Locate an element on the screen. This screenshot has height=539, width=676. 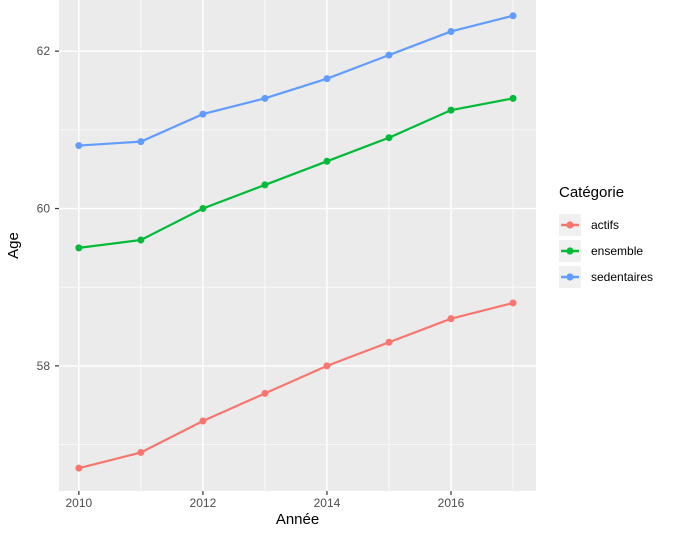
x-tick-label: 2010 is located at coordinates (78, 503).